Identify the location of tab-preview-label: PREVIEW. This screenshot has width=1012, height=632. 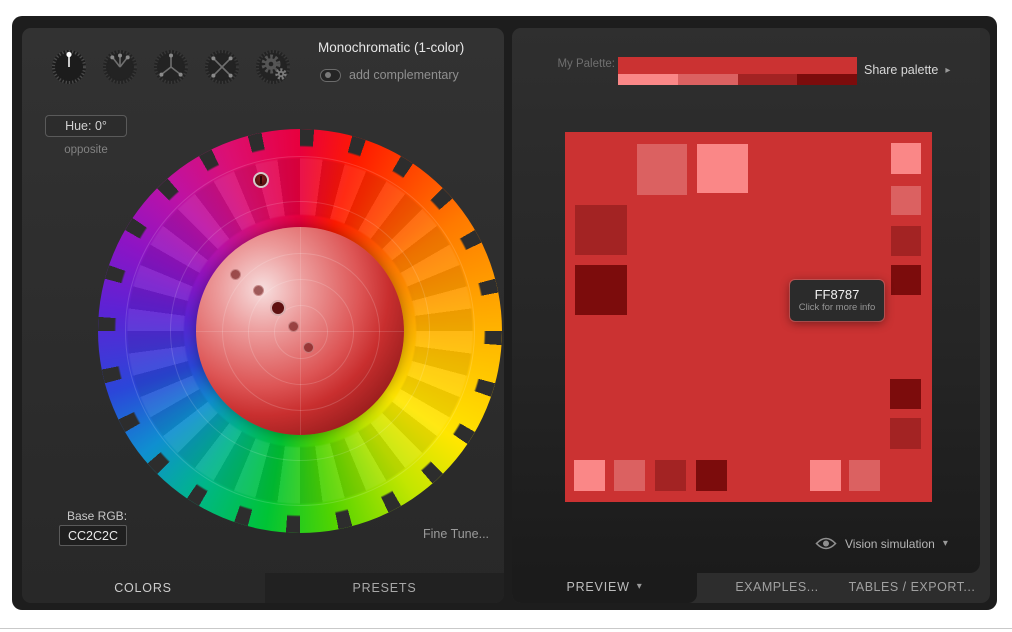
(598, 586).